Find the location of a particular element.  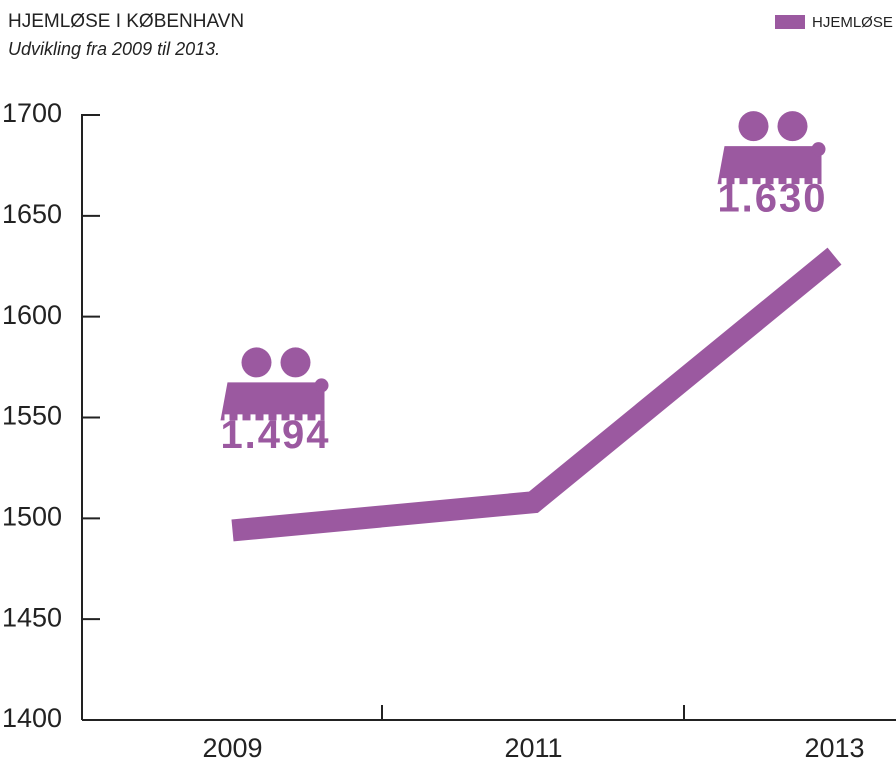

legend-swatch is located at coordinates (790, 22).